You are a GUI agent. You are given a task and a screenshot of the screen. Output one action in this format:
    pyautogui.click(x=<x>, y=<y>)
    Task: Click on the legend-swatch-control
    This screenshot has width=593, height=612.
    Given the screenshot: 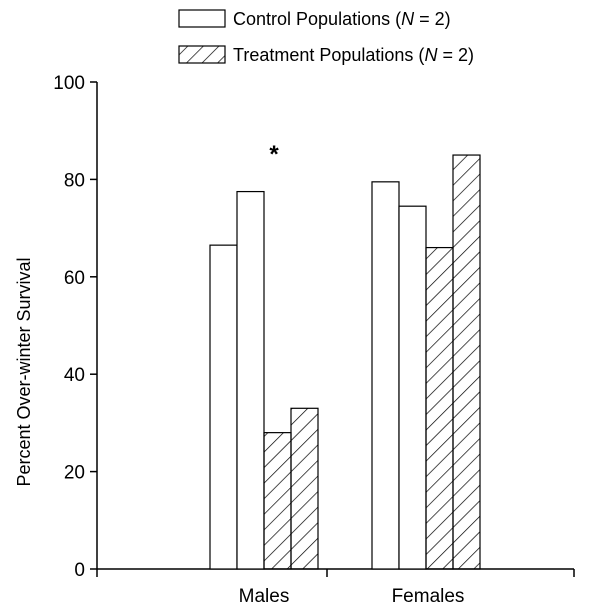 What is the action you would take?
    pyautogui.click(x=202, y=18)
    